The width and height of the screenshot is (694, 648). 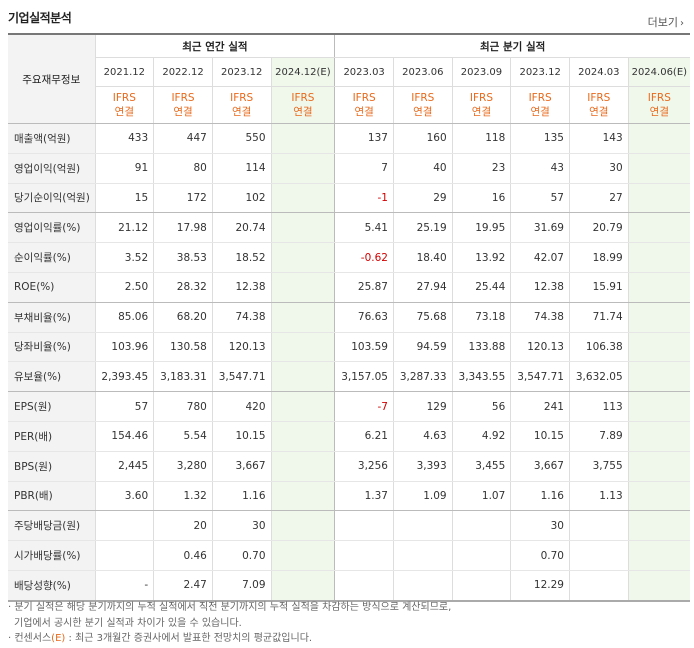 What do you see at coordinates (52, 526) in the screenshot?
I see `row-label: 주당배당금(원)` at bounding box center [52, 526].